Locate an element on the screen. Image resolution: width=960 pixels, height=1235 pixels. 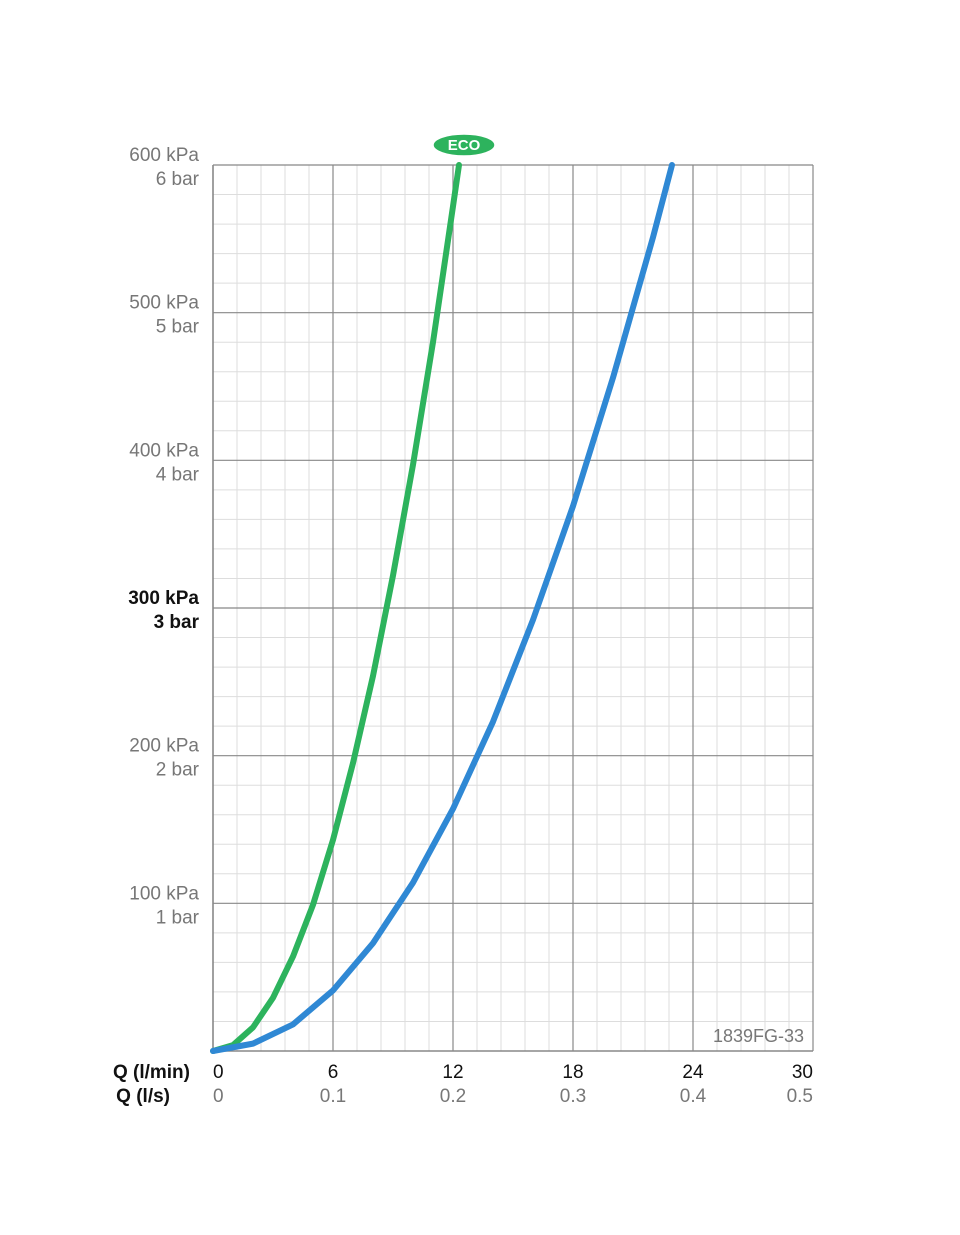
x2-tick-label: 0 is located at coordinates (218, 1096).